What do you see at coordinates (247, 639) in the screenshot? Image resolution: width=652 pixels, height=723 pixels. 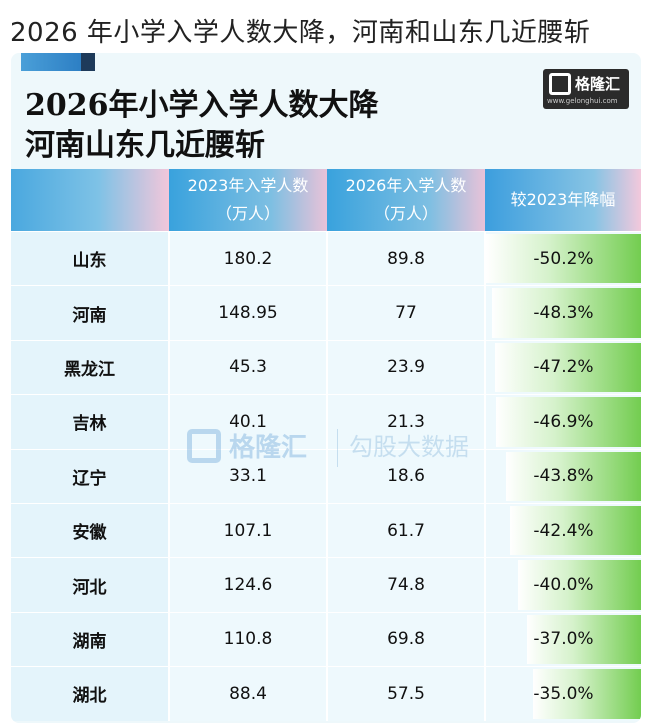 I see `enroll-2023-cell: 110.8` at bounding box center [247, 639].